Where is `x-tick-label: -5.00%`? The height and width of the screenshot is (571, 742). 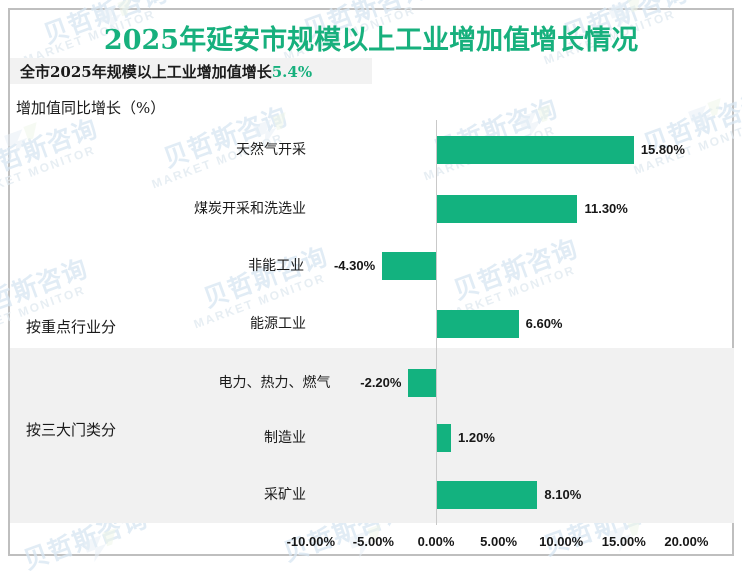 x-tick-label: -5.00% is located at coordinates (373, 541).